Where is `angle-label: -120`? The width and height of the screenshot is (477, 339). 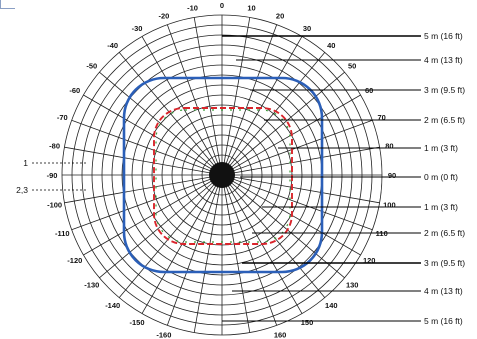 angle-label: -120 is located at coordinates (74, 260).